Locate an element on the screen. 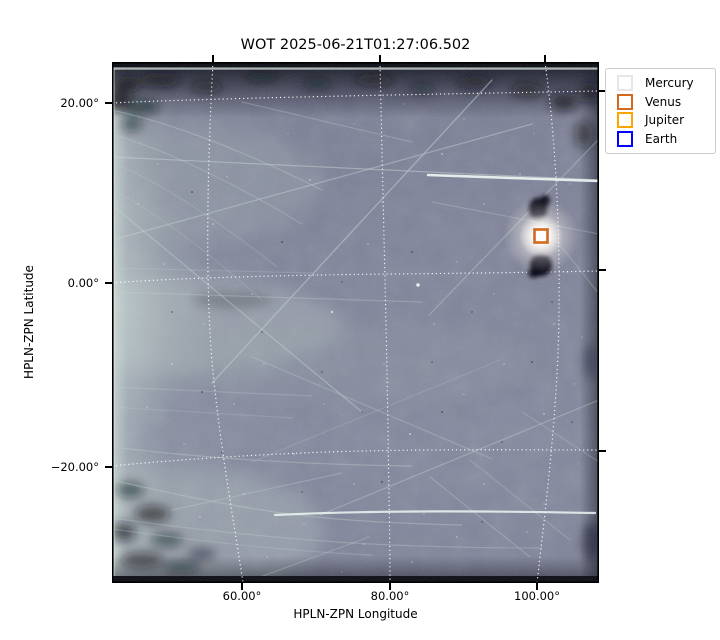 The image size is (720, 640). legend-label: Earth is located at coordinates (661, 138).